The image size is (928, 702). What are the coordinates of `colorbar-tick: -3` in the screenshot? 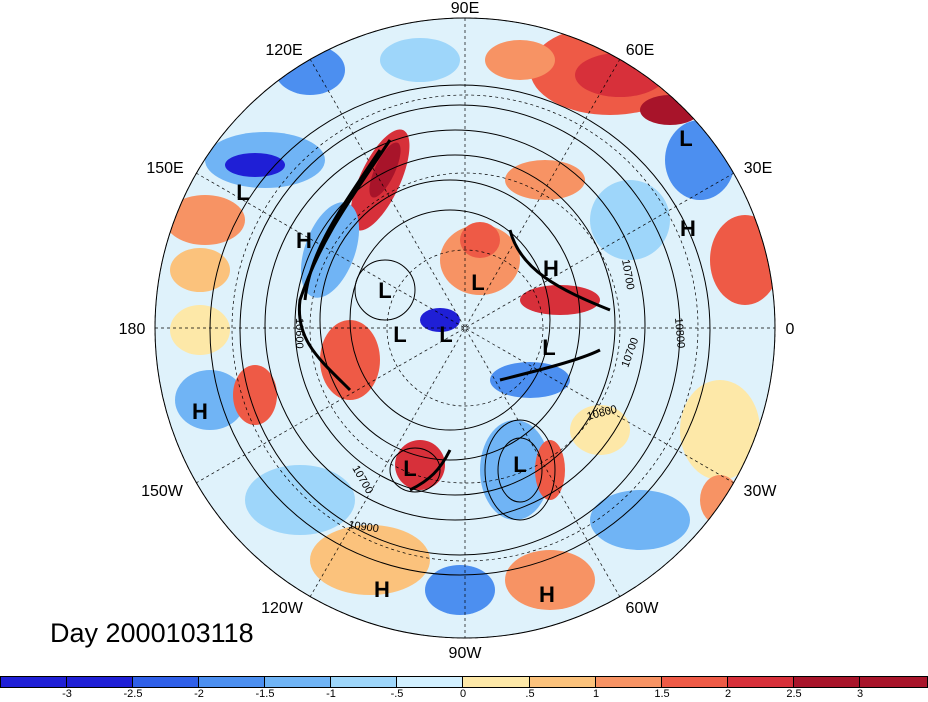 It's located at (67, 694).